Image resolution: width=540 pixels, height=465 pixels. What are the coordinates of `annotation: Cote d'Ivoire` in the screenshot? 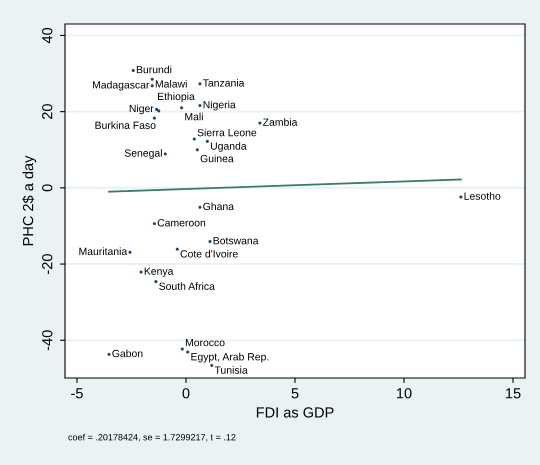 It's located at (209, 254).